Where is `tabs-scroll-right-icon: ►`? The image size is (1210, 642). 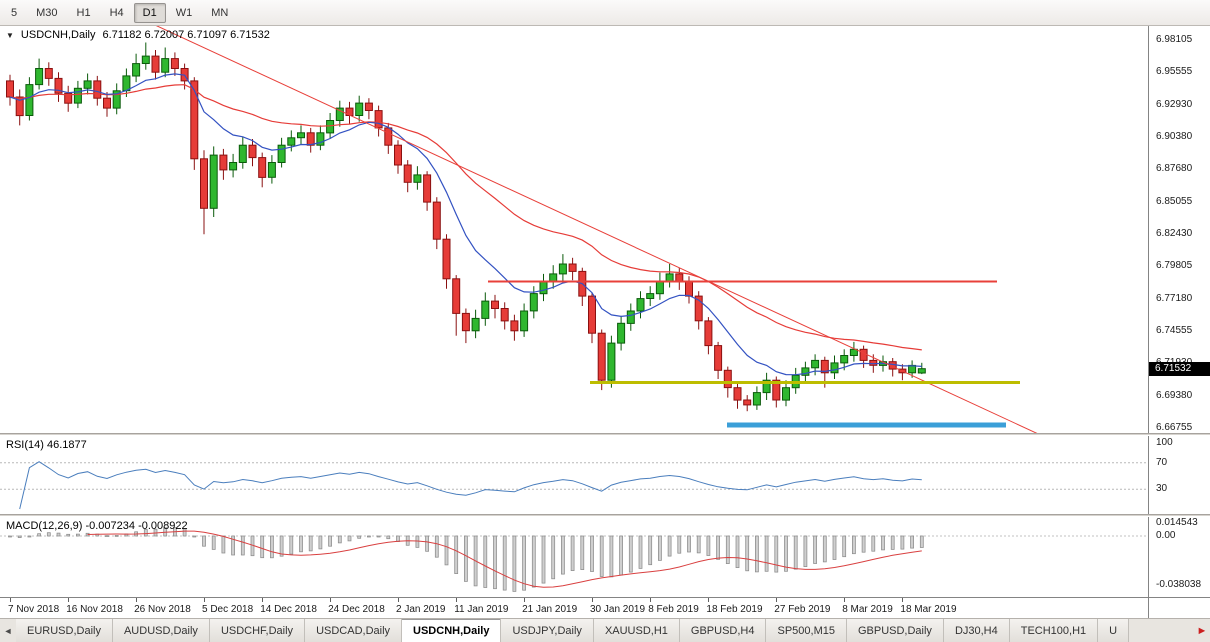
tabs-scroll-right-icon: ► is located at coordinates (1202, 630).